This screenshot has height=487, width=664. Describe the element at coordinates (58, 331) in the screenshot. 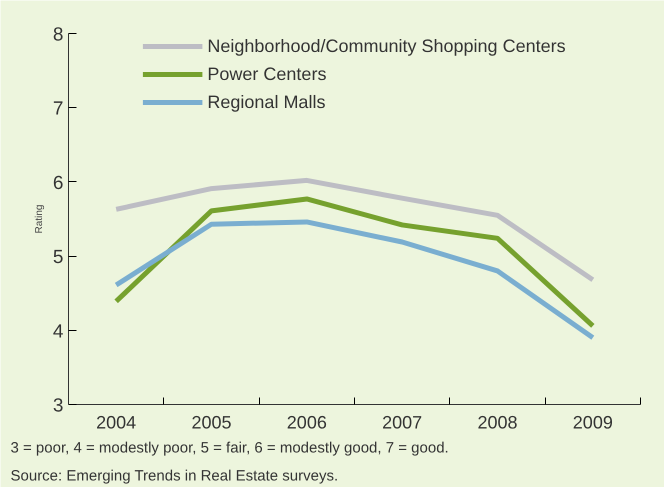

I see `y-tick-label: 4` at that location.